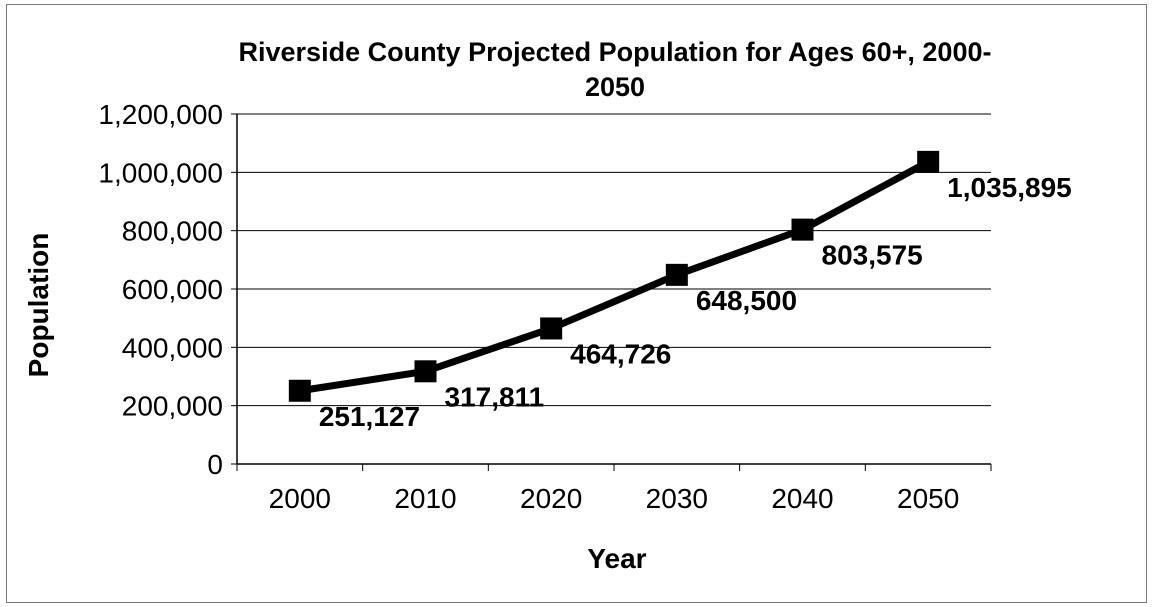 Image resolution: width=1153 pixels, height=607 pixels. I want to click on y-tick-label: 1,000,000, so click(160, 172).